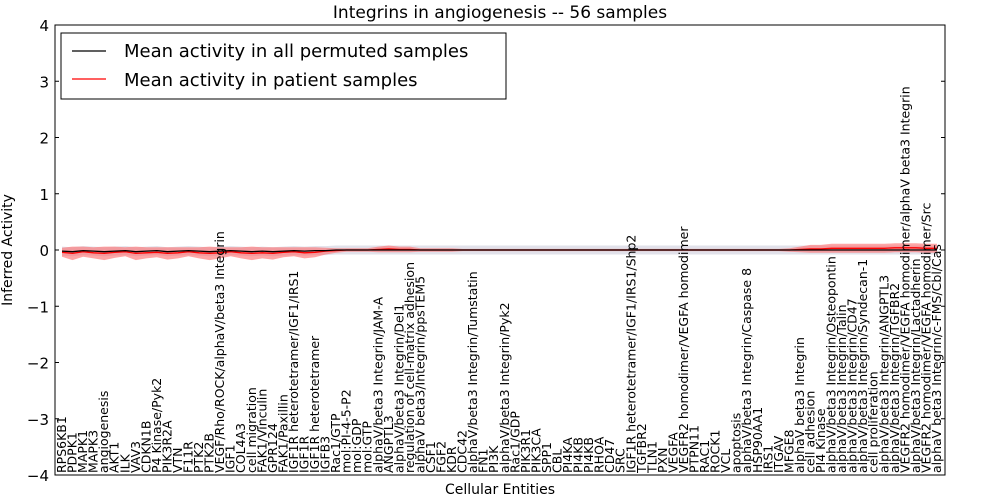  Describe the element at coordinates (662, 460) in the screenshot. I see `x-tick-label: PXN` at that location.